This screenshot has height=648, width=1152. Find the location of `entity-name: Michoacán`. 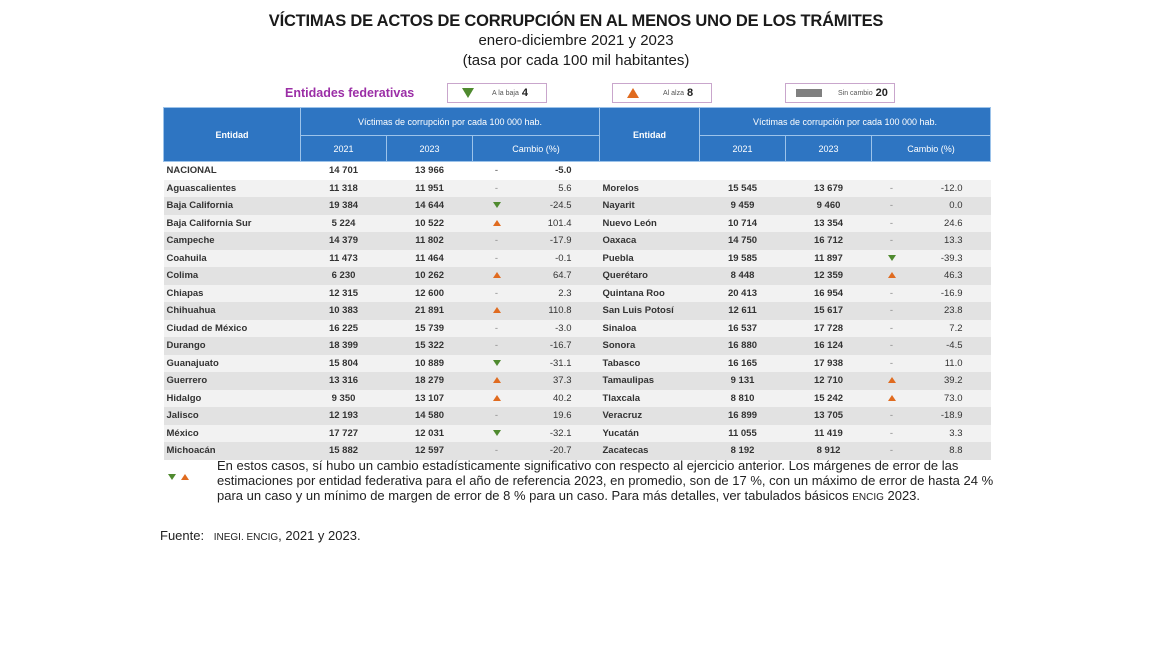

entity-name: Michoacán is located at coordinates (232, 451).